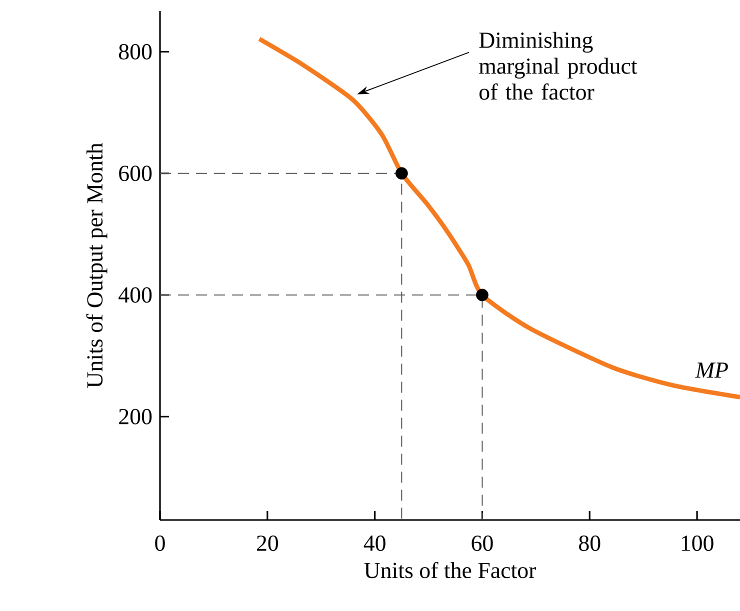  I want to click on x-tick-label: 0, so click(160, 543).